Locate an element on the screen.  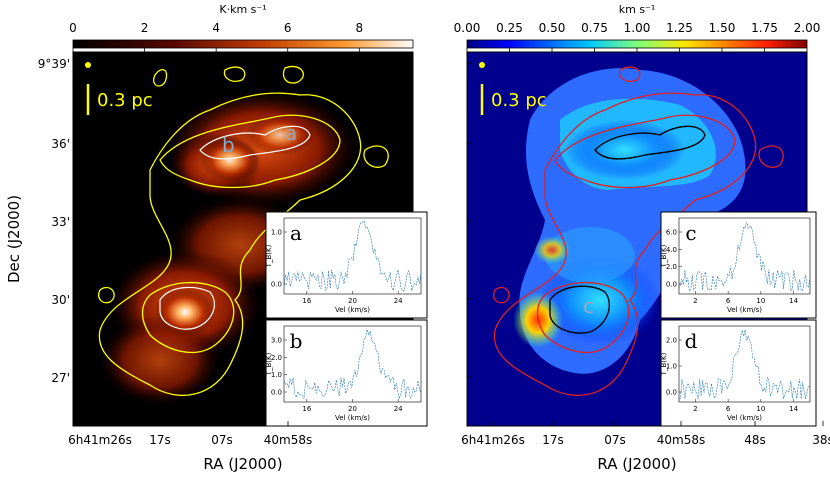
beam-marker-right is located at coordinates (482, 65).